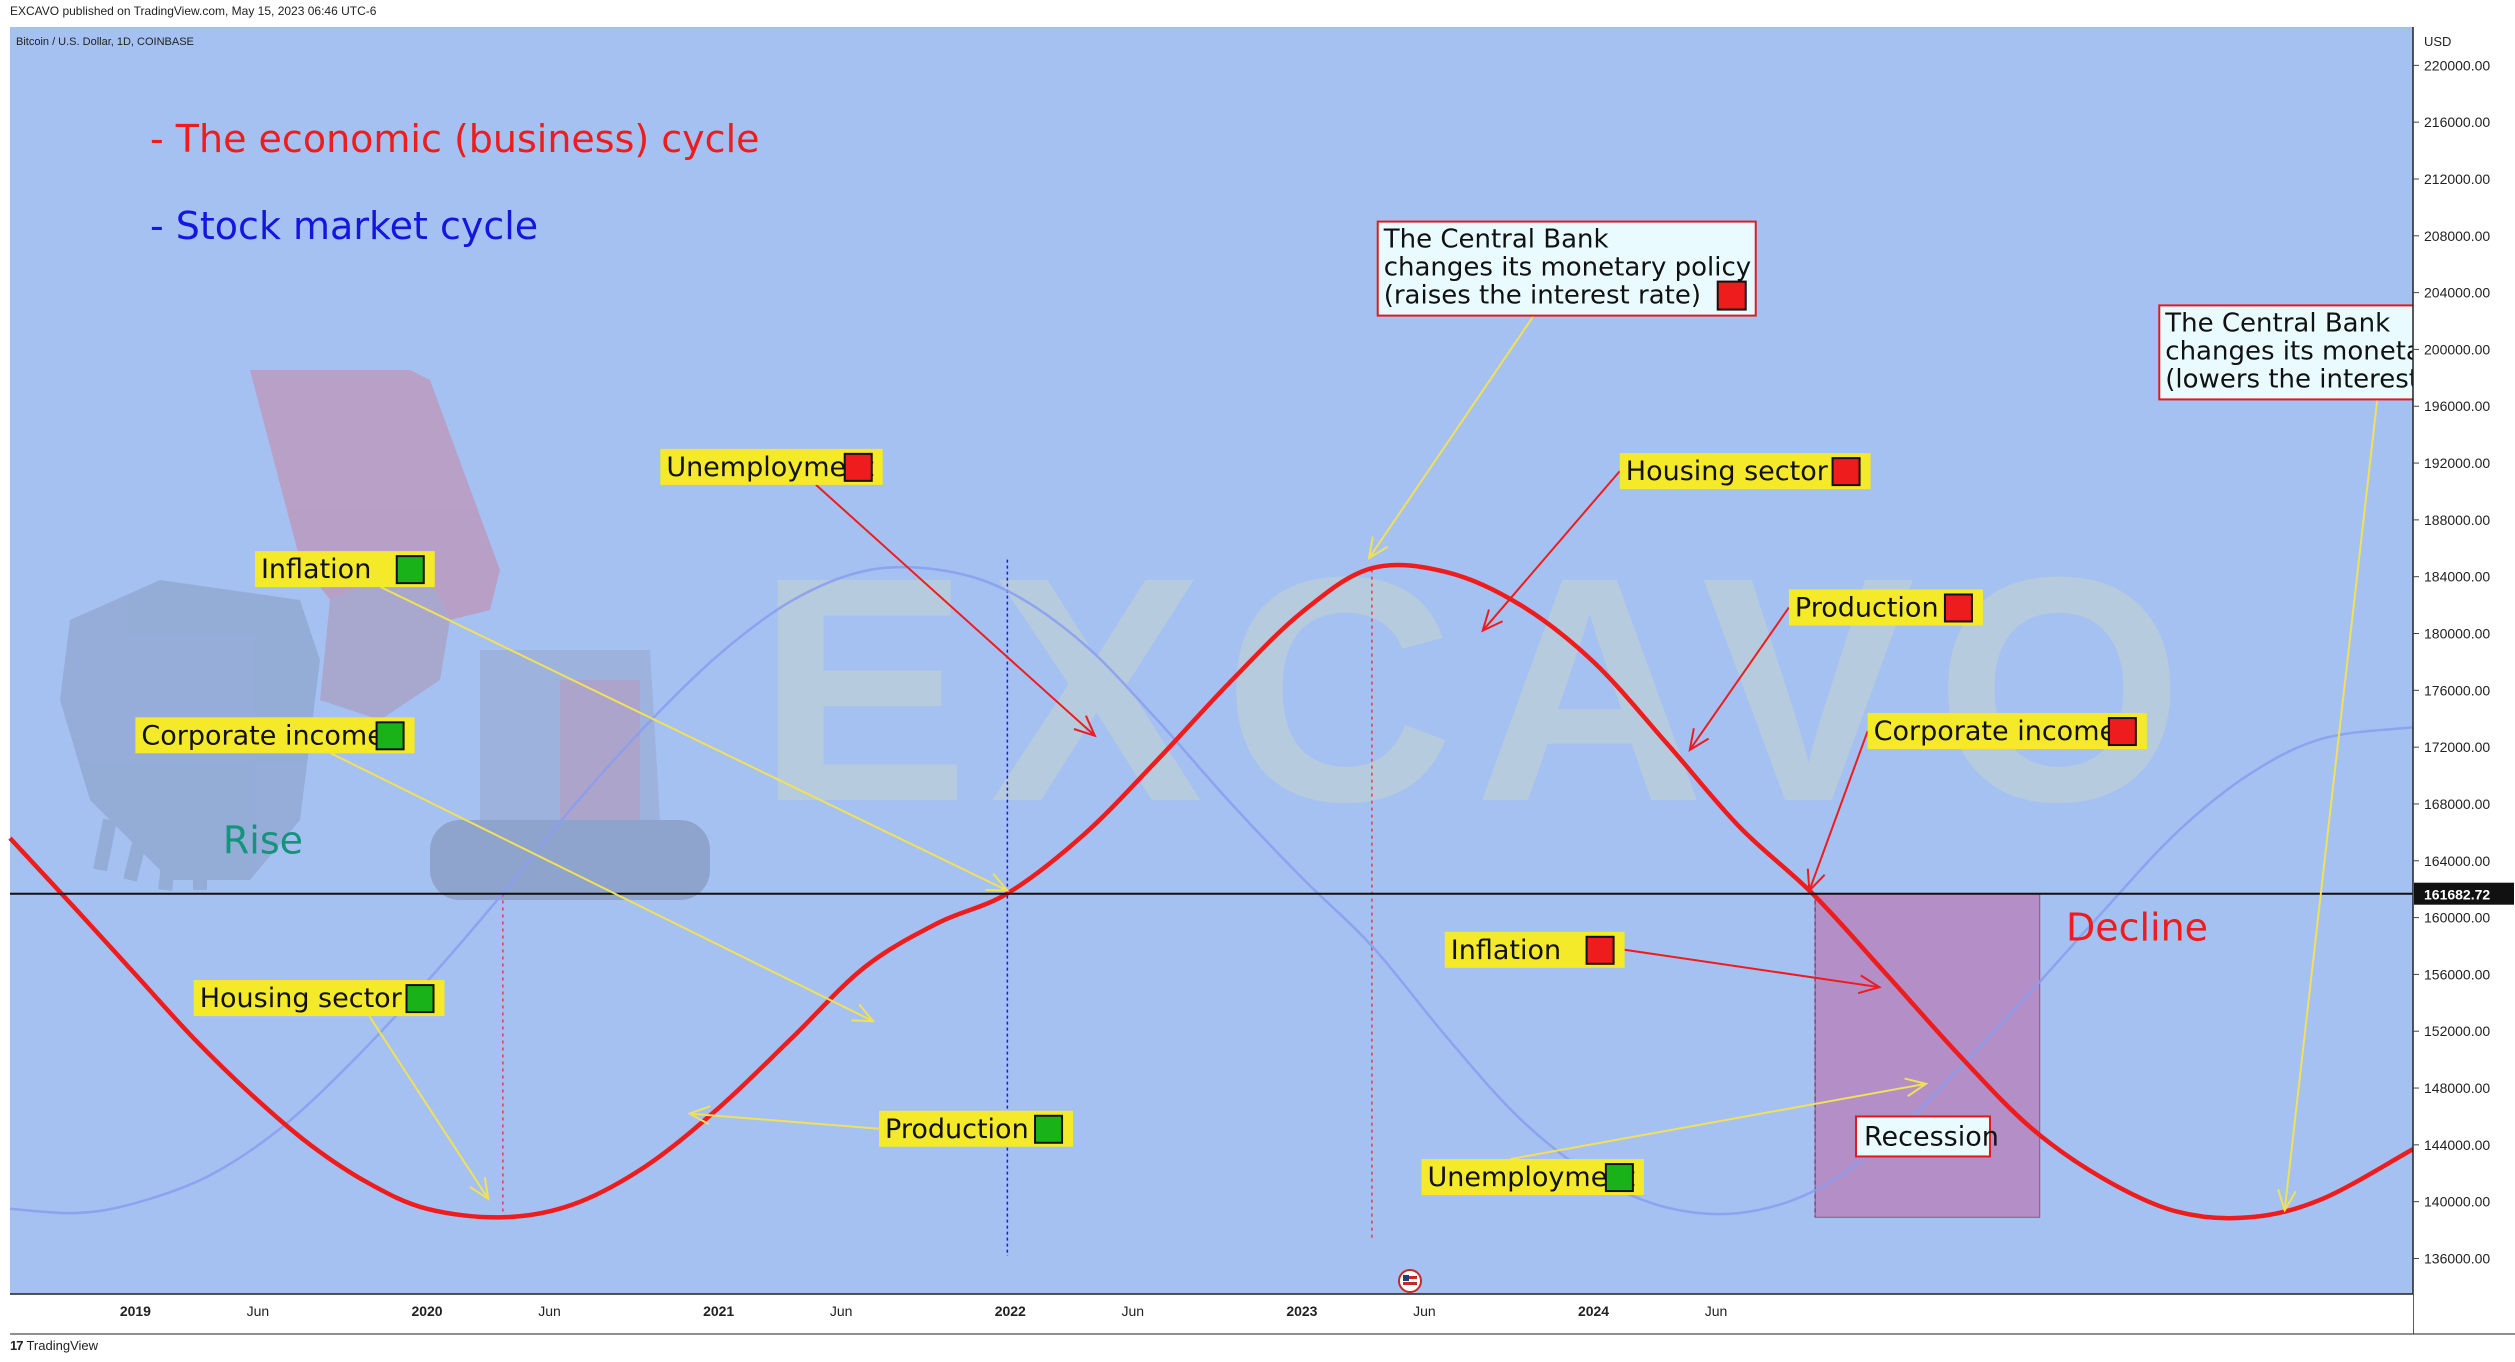  Describe the element at coordinates (1410, 1281) in the screenshot. I see `flag-icon` at that location.